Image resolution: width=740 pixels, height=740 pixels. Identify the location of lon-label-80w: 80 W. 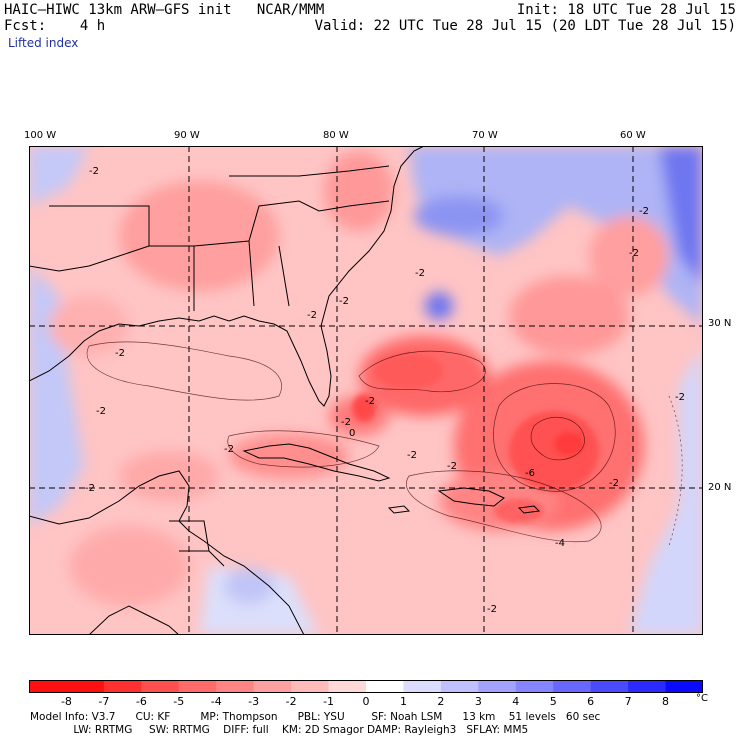
(336, 135).